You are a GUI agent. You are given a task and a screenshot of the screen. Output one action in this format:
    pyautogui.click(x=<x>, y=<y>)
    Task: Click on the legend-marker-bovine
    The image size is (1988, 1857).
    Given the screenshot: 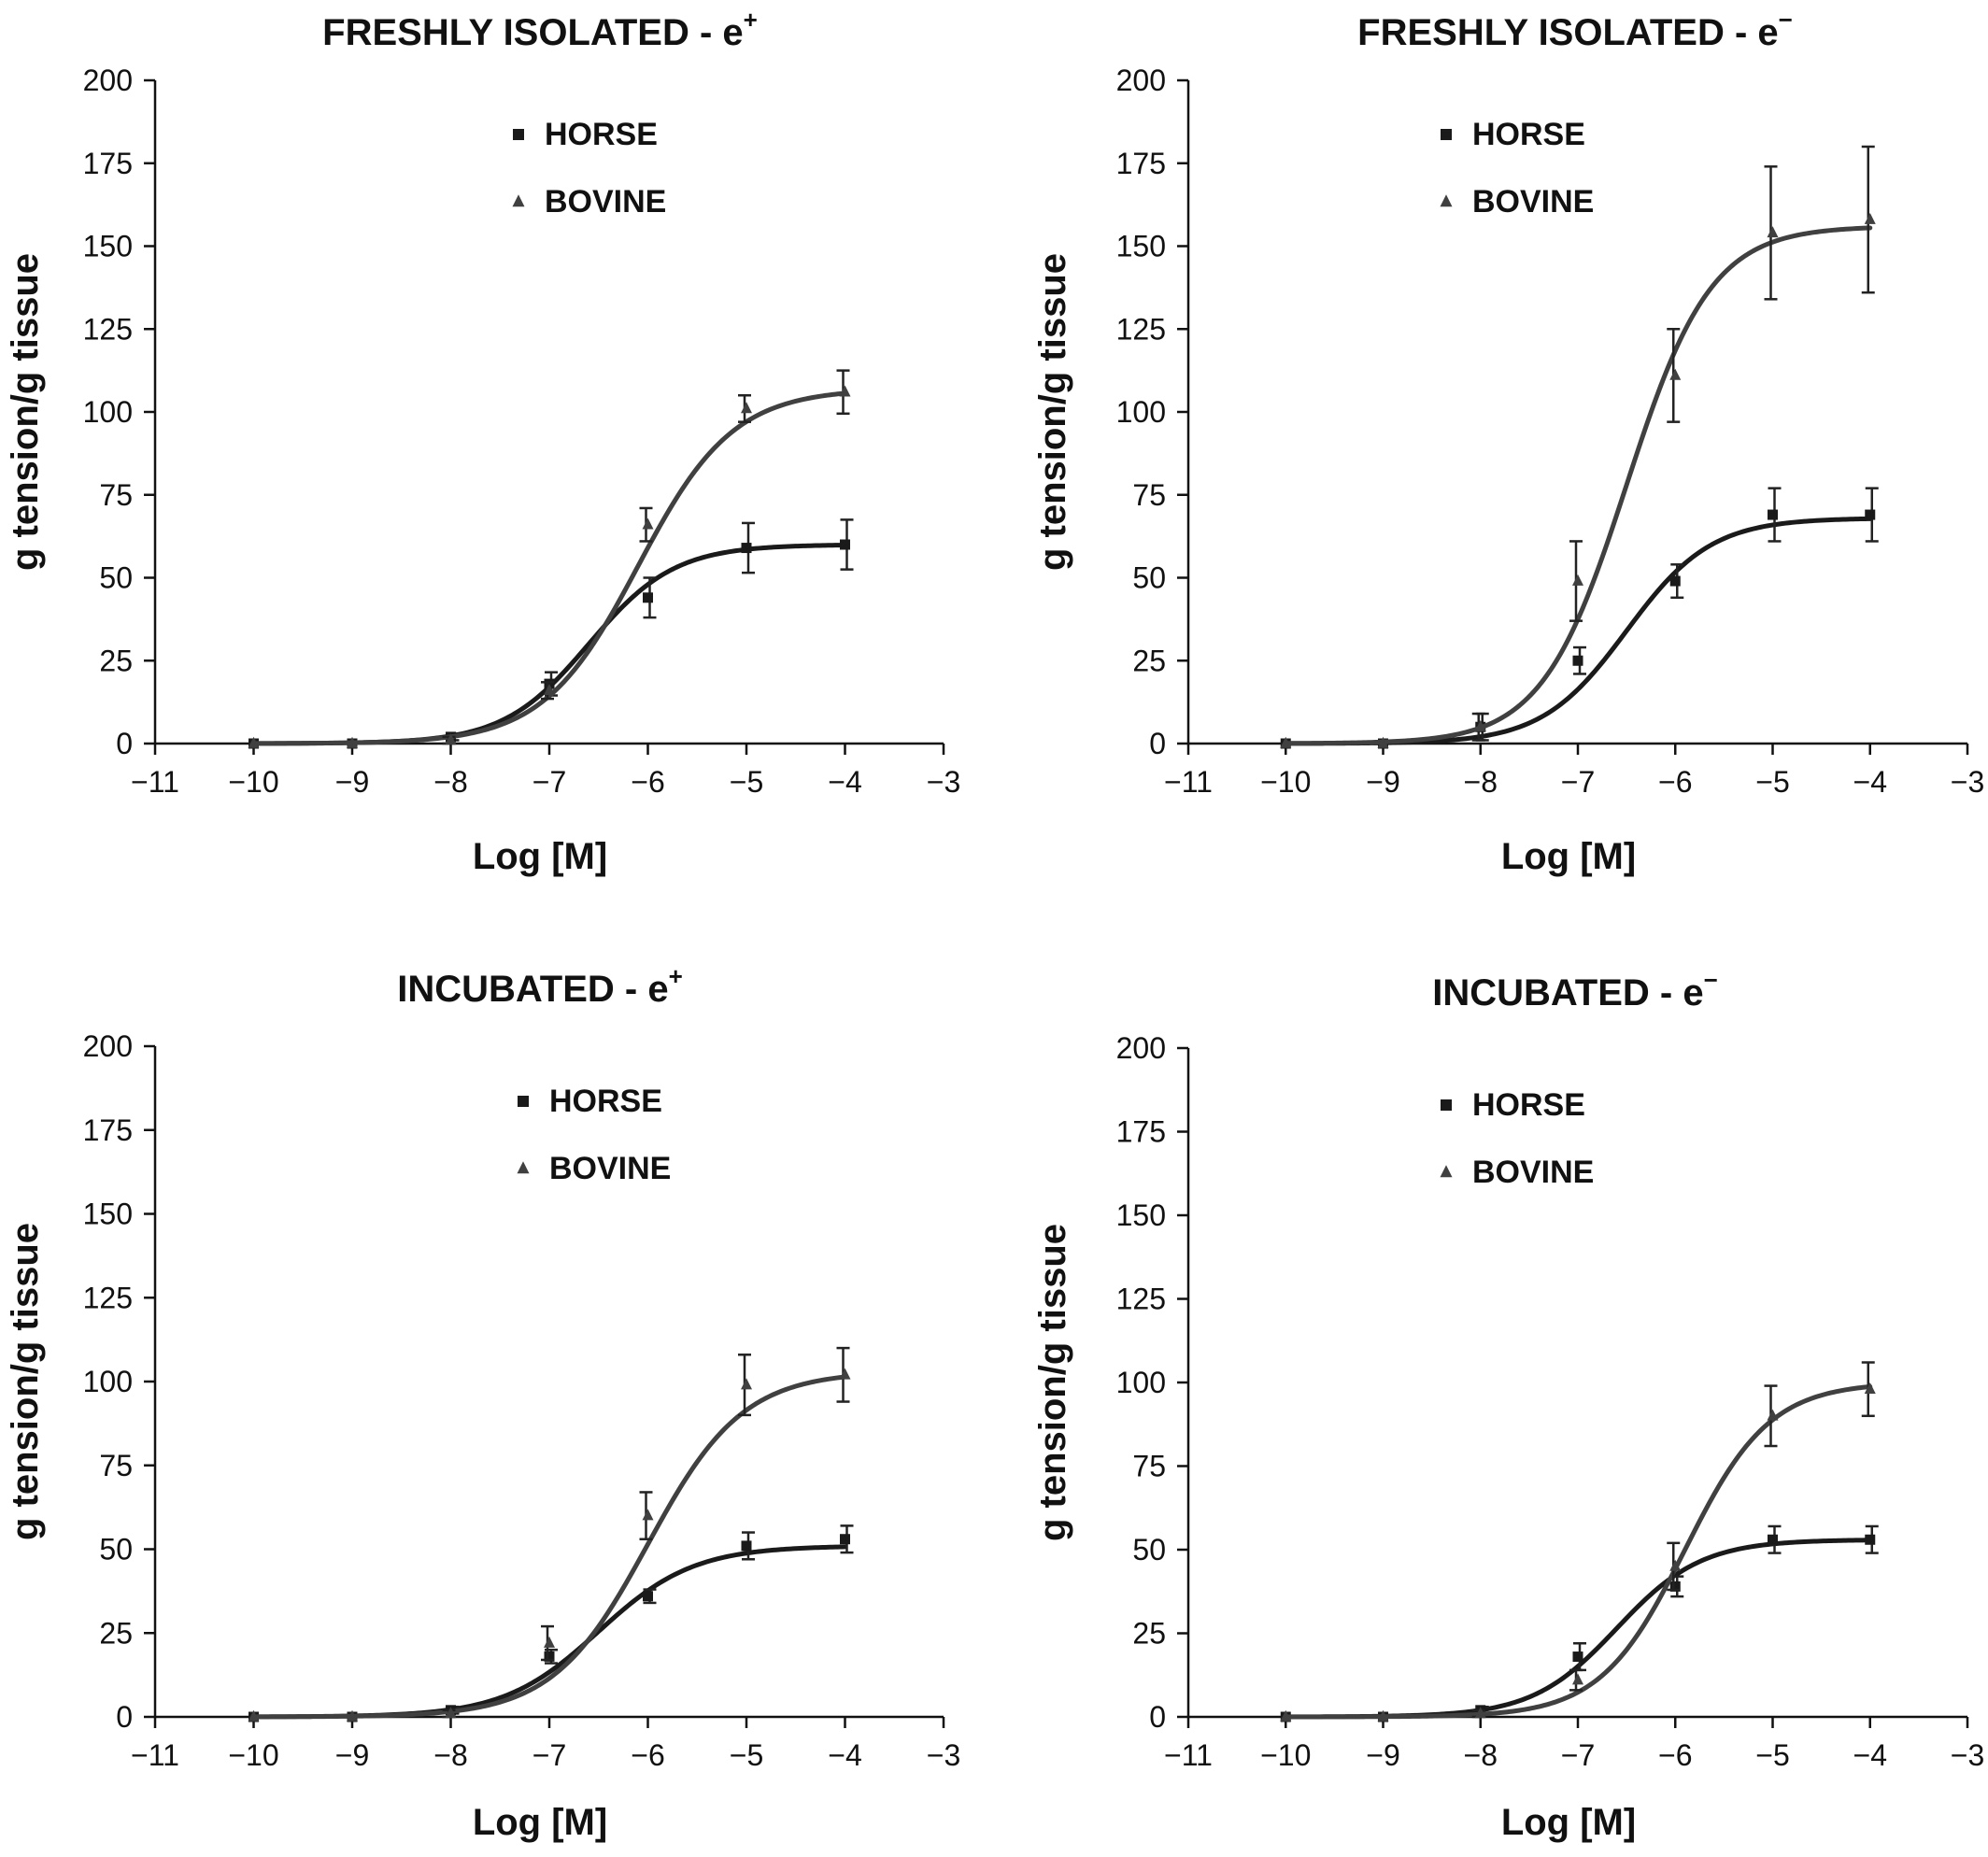 What is the action you would take?
    pyautogui.click(x=1446, y=200)
    